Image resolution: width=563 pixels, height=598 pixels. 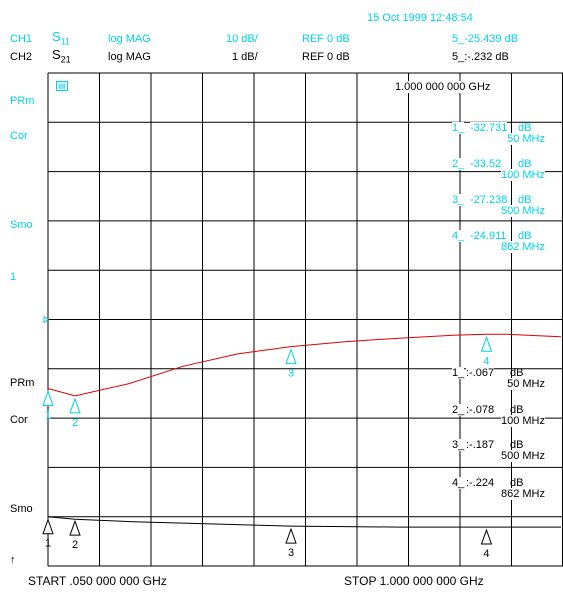 What do you see at coordinates (291, 553) in the screenshot?
I see `ch1-marker-label: 3` at bounding box center [291, 553].